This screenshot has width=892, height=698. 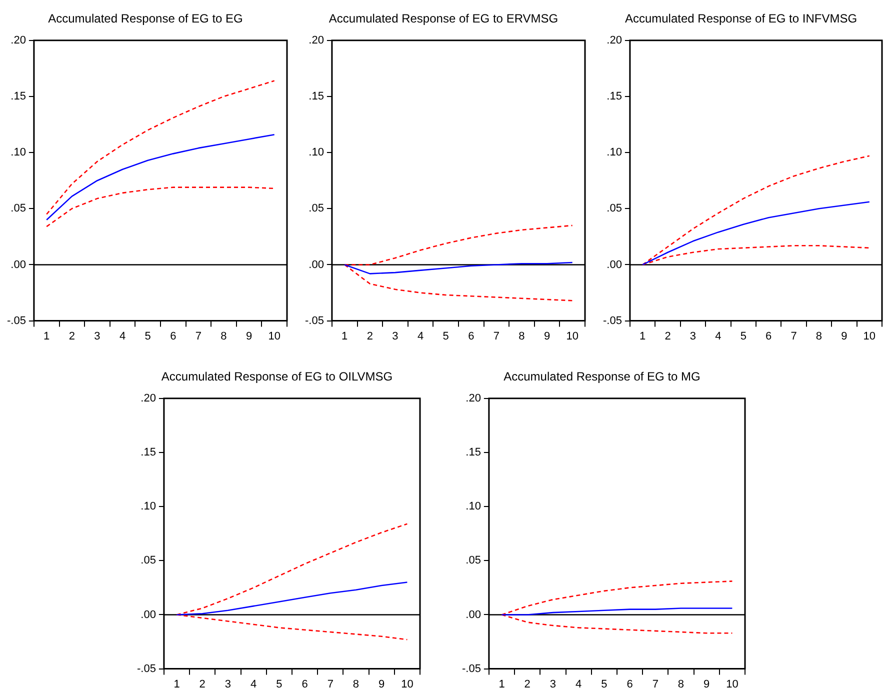 I want to click on chart-title: Accumulated Response of EG to EG, so click(x=145, y=19).